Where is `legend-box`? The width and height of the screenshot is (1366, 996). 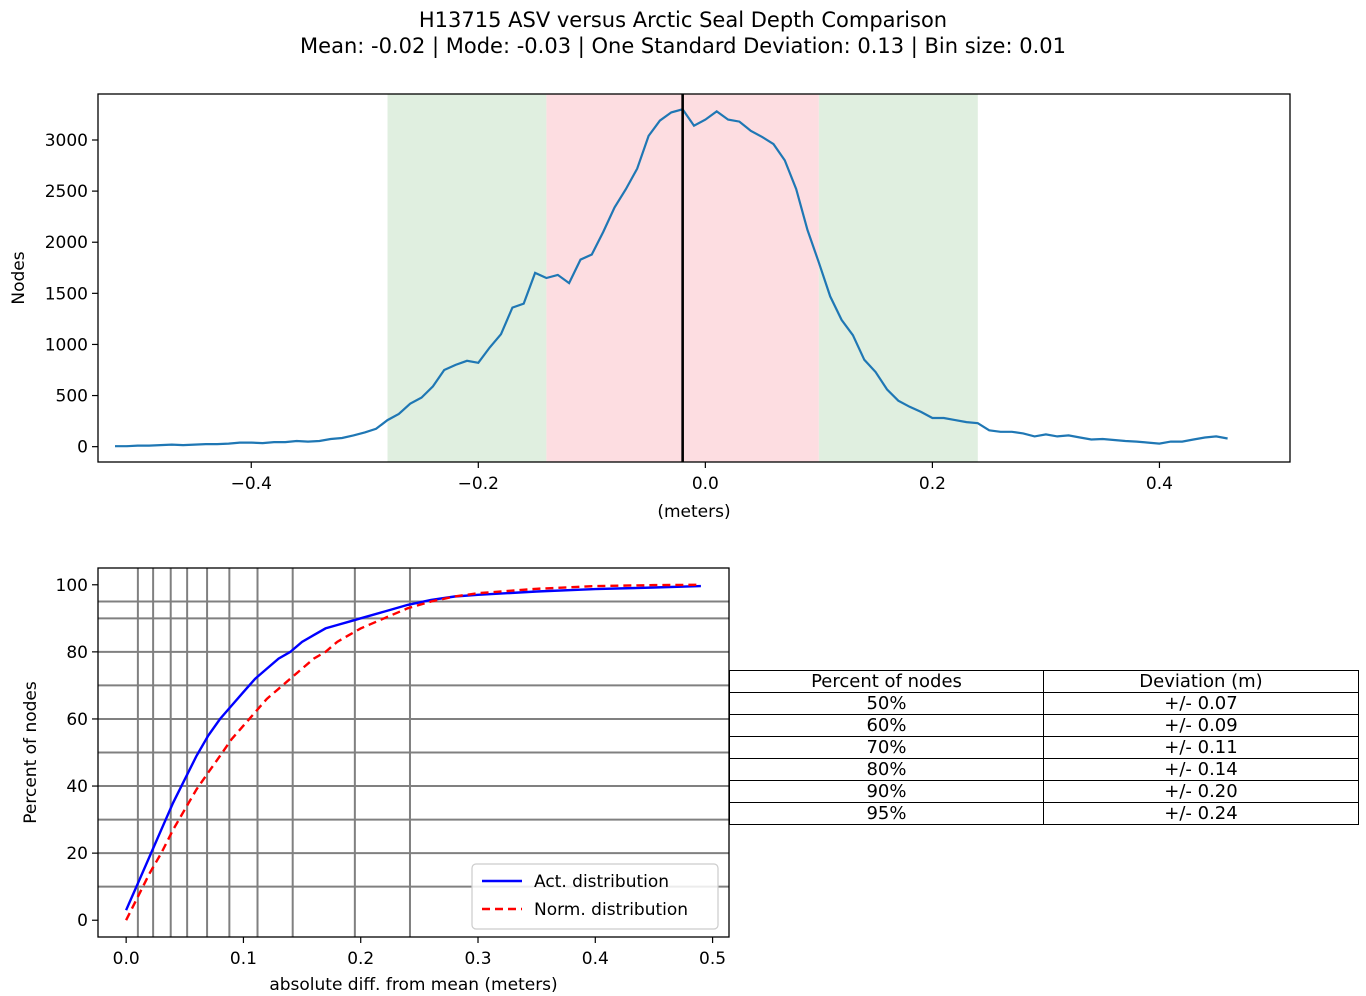
legend-box is located at coordinates (595, 896).